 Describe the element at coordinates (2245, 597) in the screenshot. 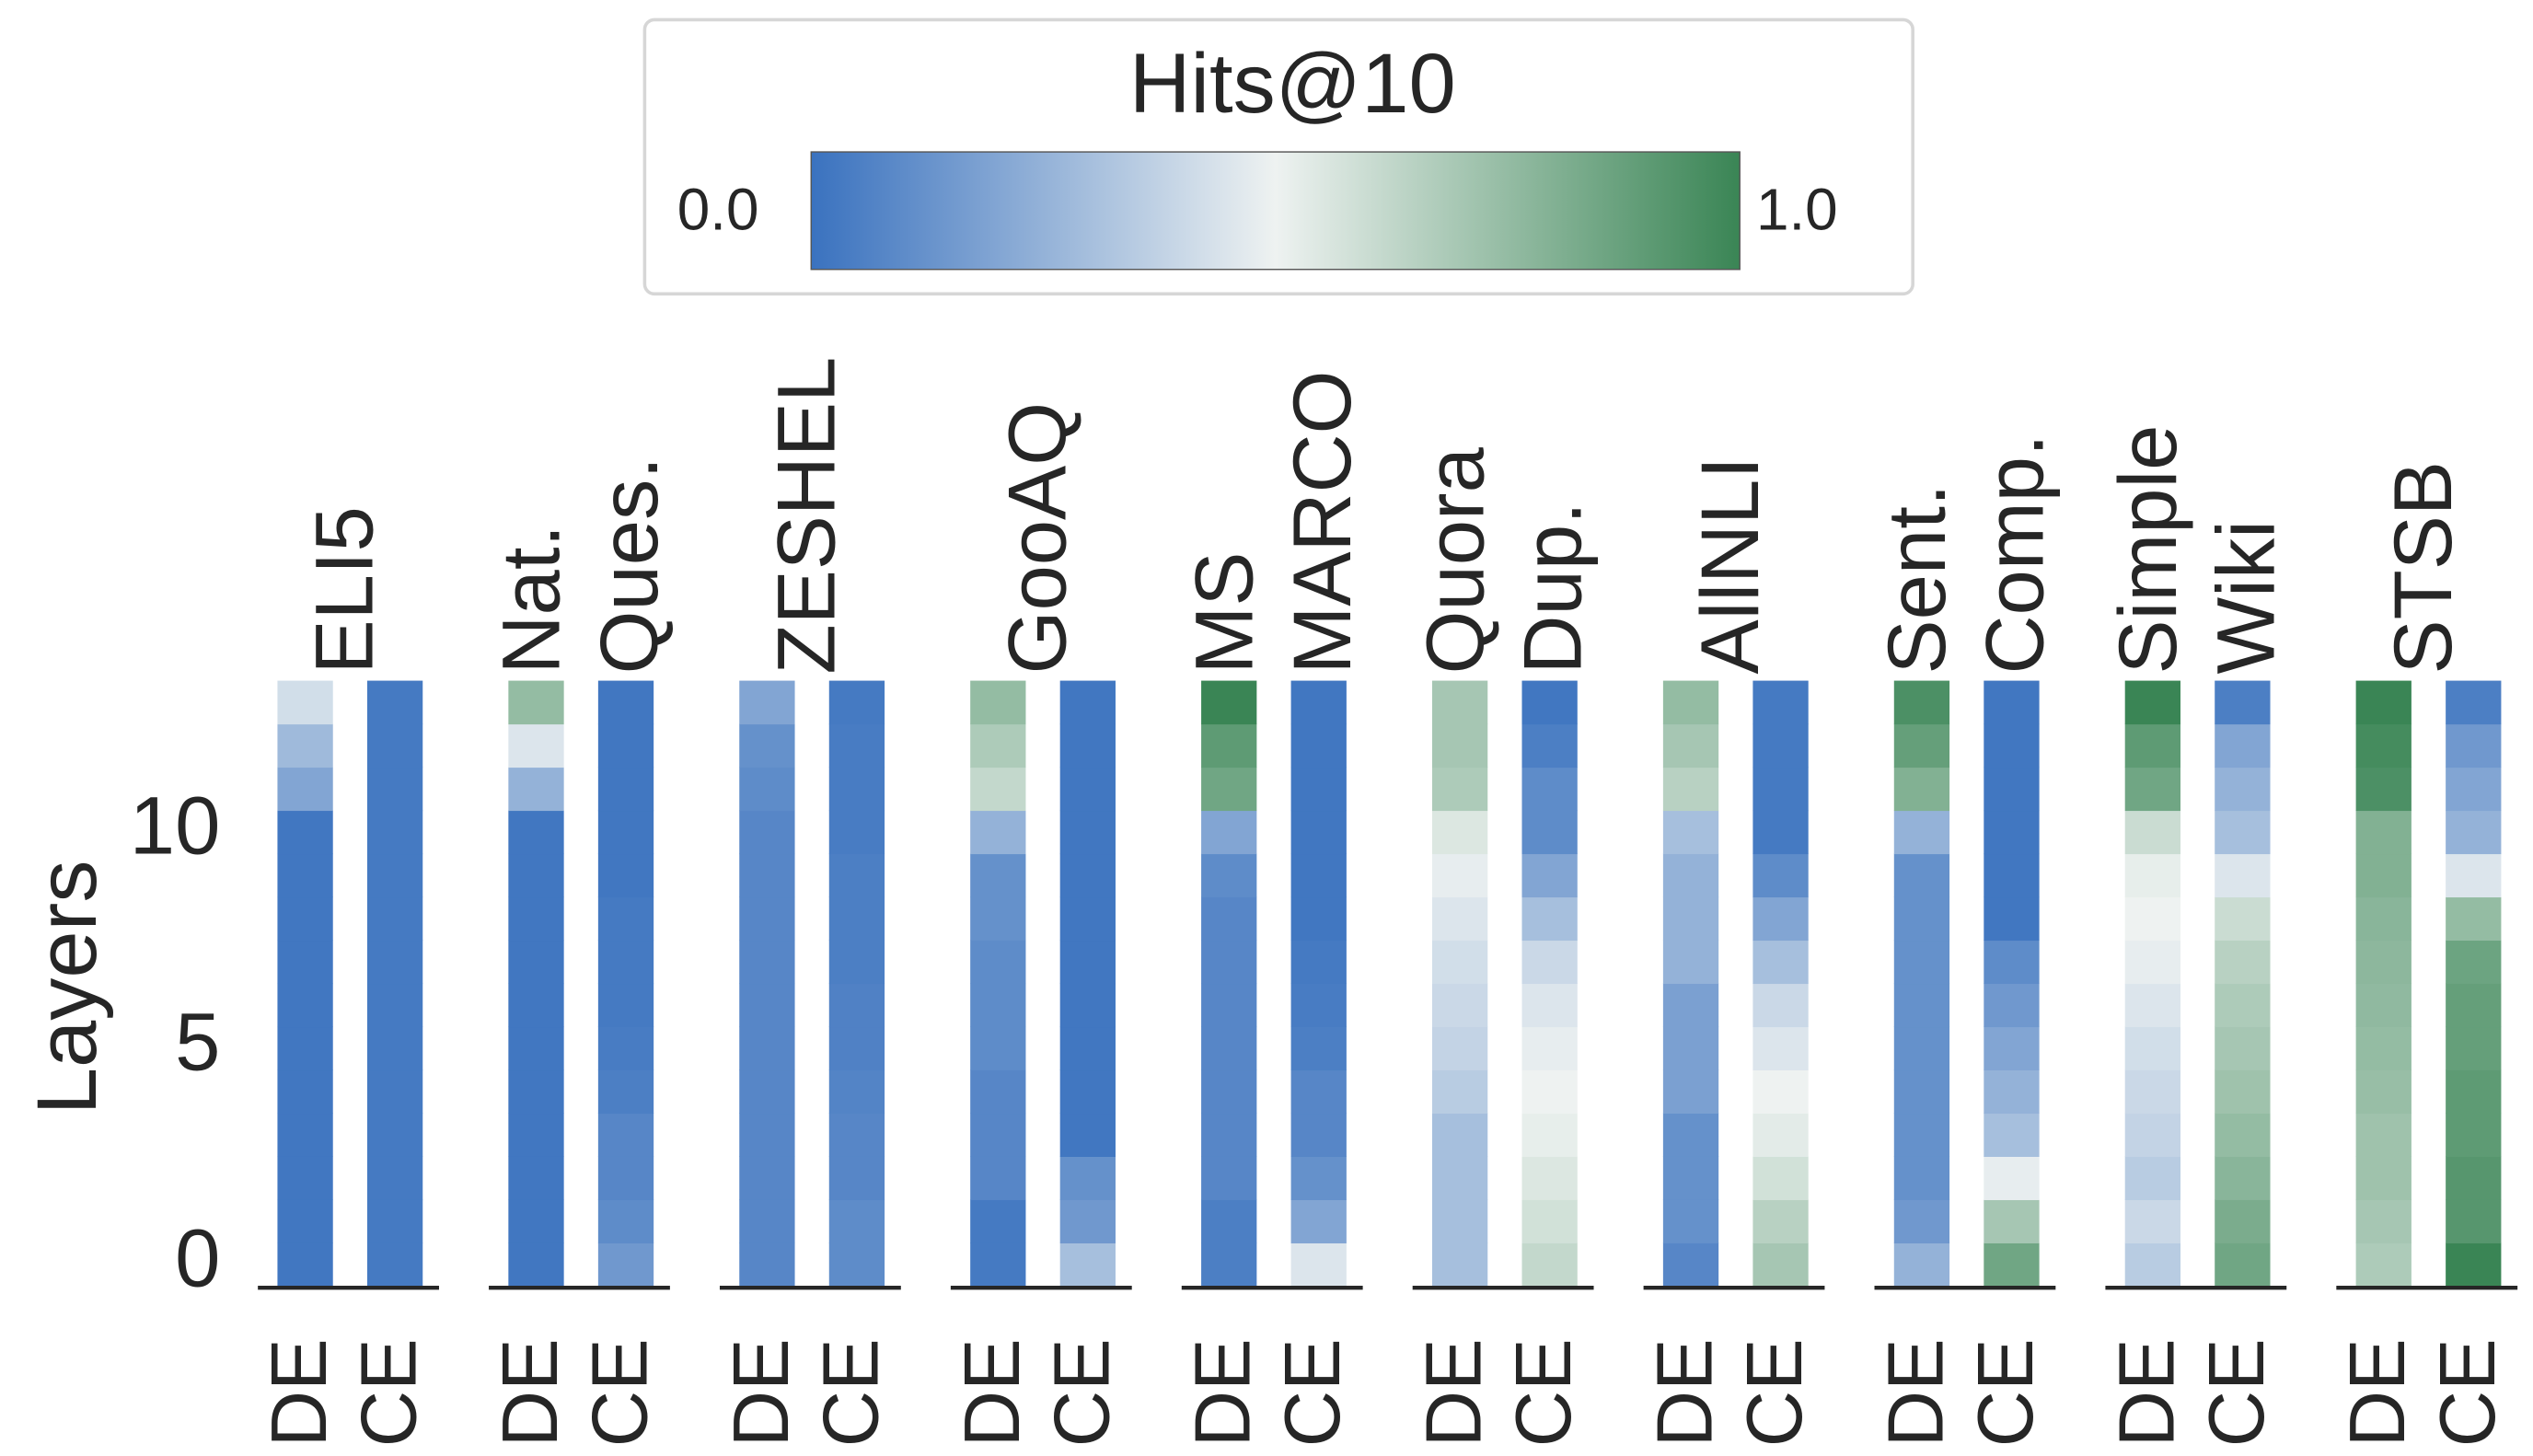

I see `group-label: Wiki` at that location.